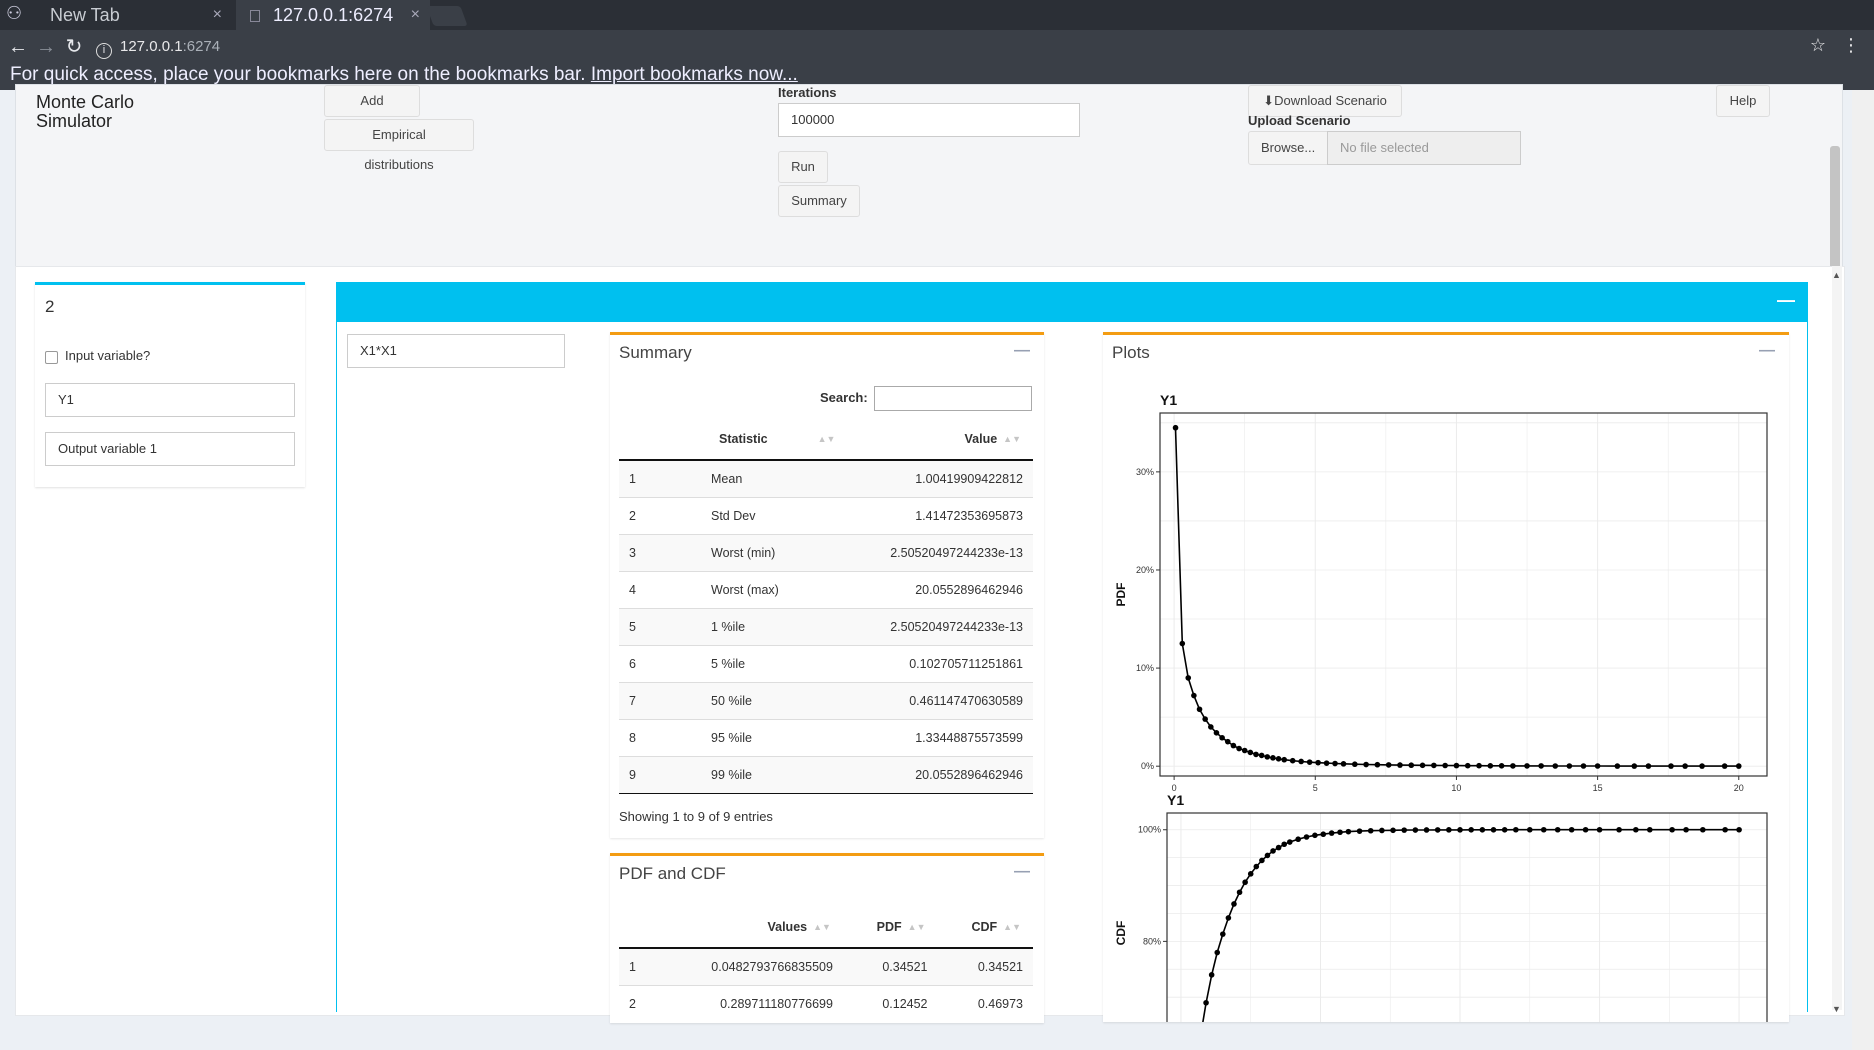  I want to click on table-row: 3 Worst (min) 2.50520497244233e-13, so click(826, 552).